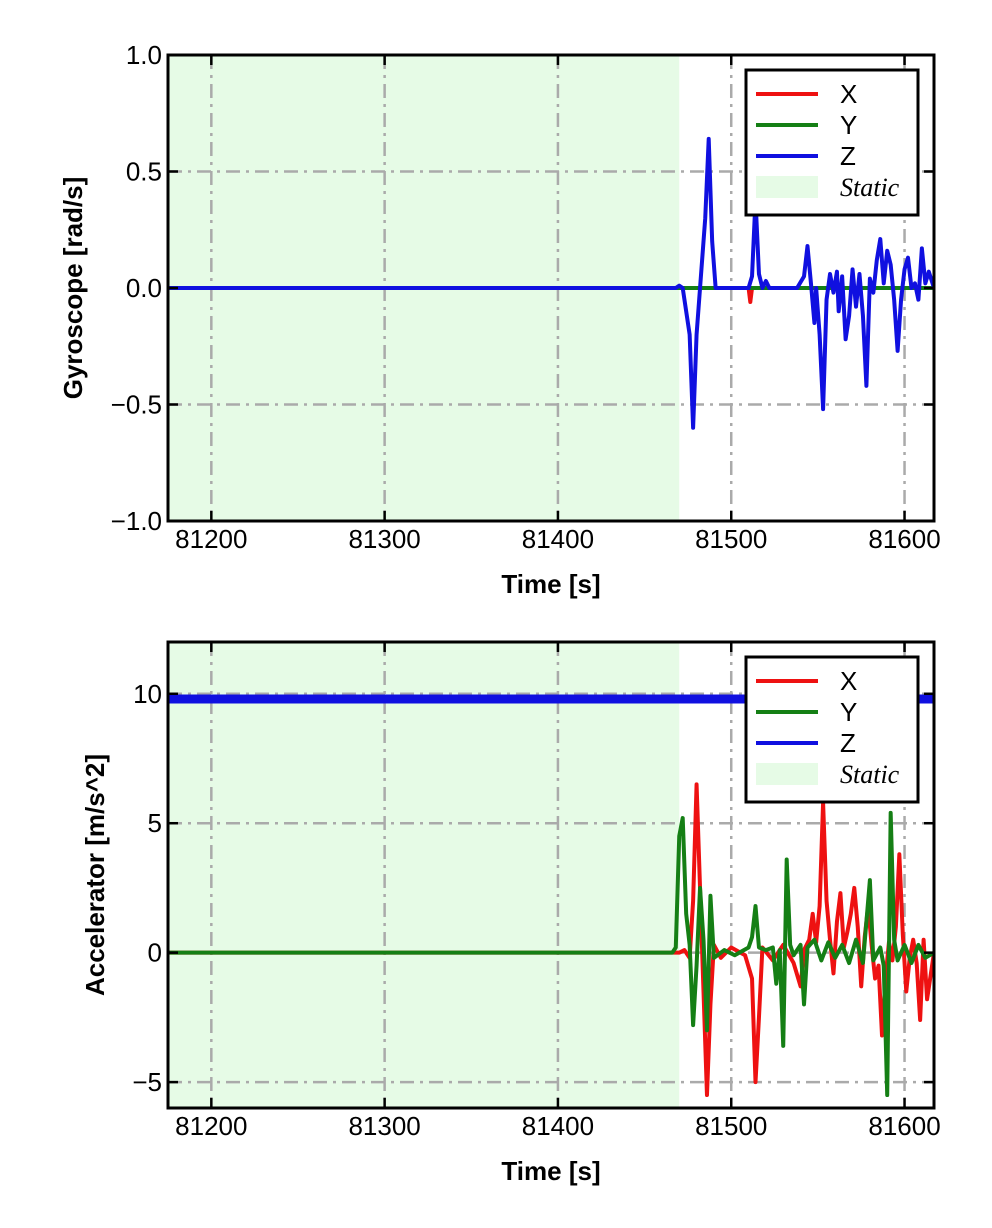 The height and width of the screenshot is (1228, 992). Describe the element at coordinates (136, 521) in the screenshot. I see `y-tick-label: −1.0` at that location.